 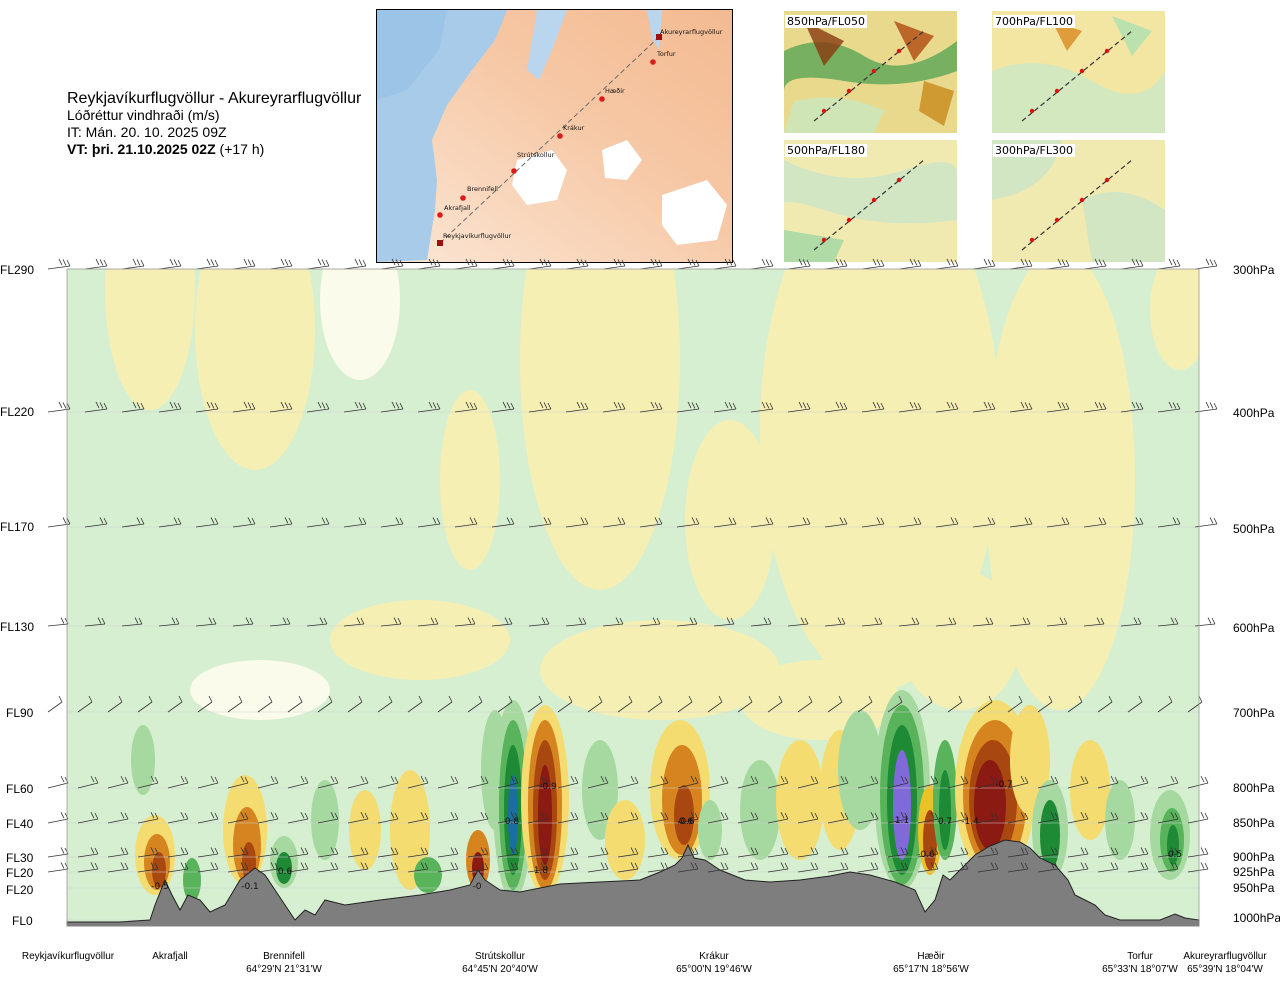 I want to click on mini-map-500-svg, so click(x=870, y=201).